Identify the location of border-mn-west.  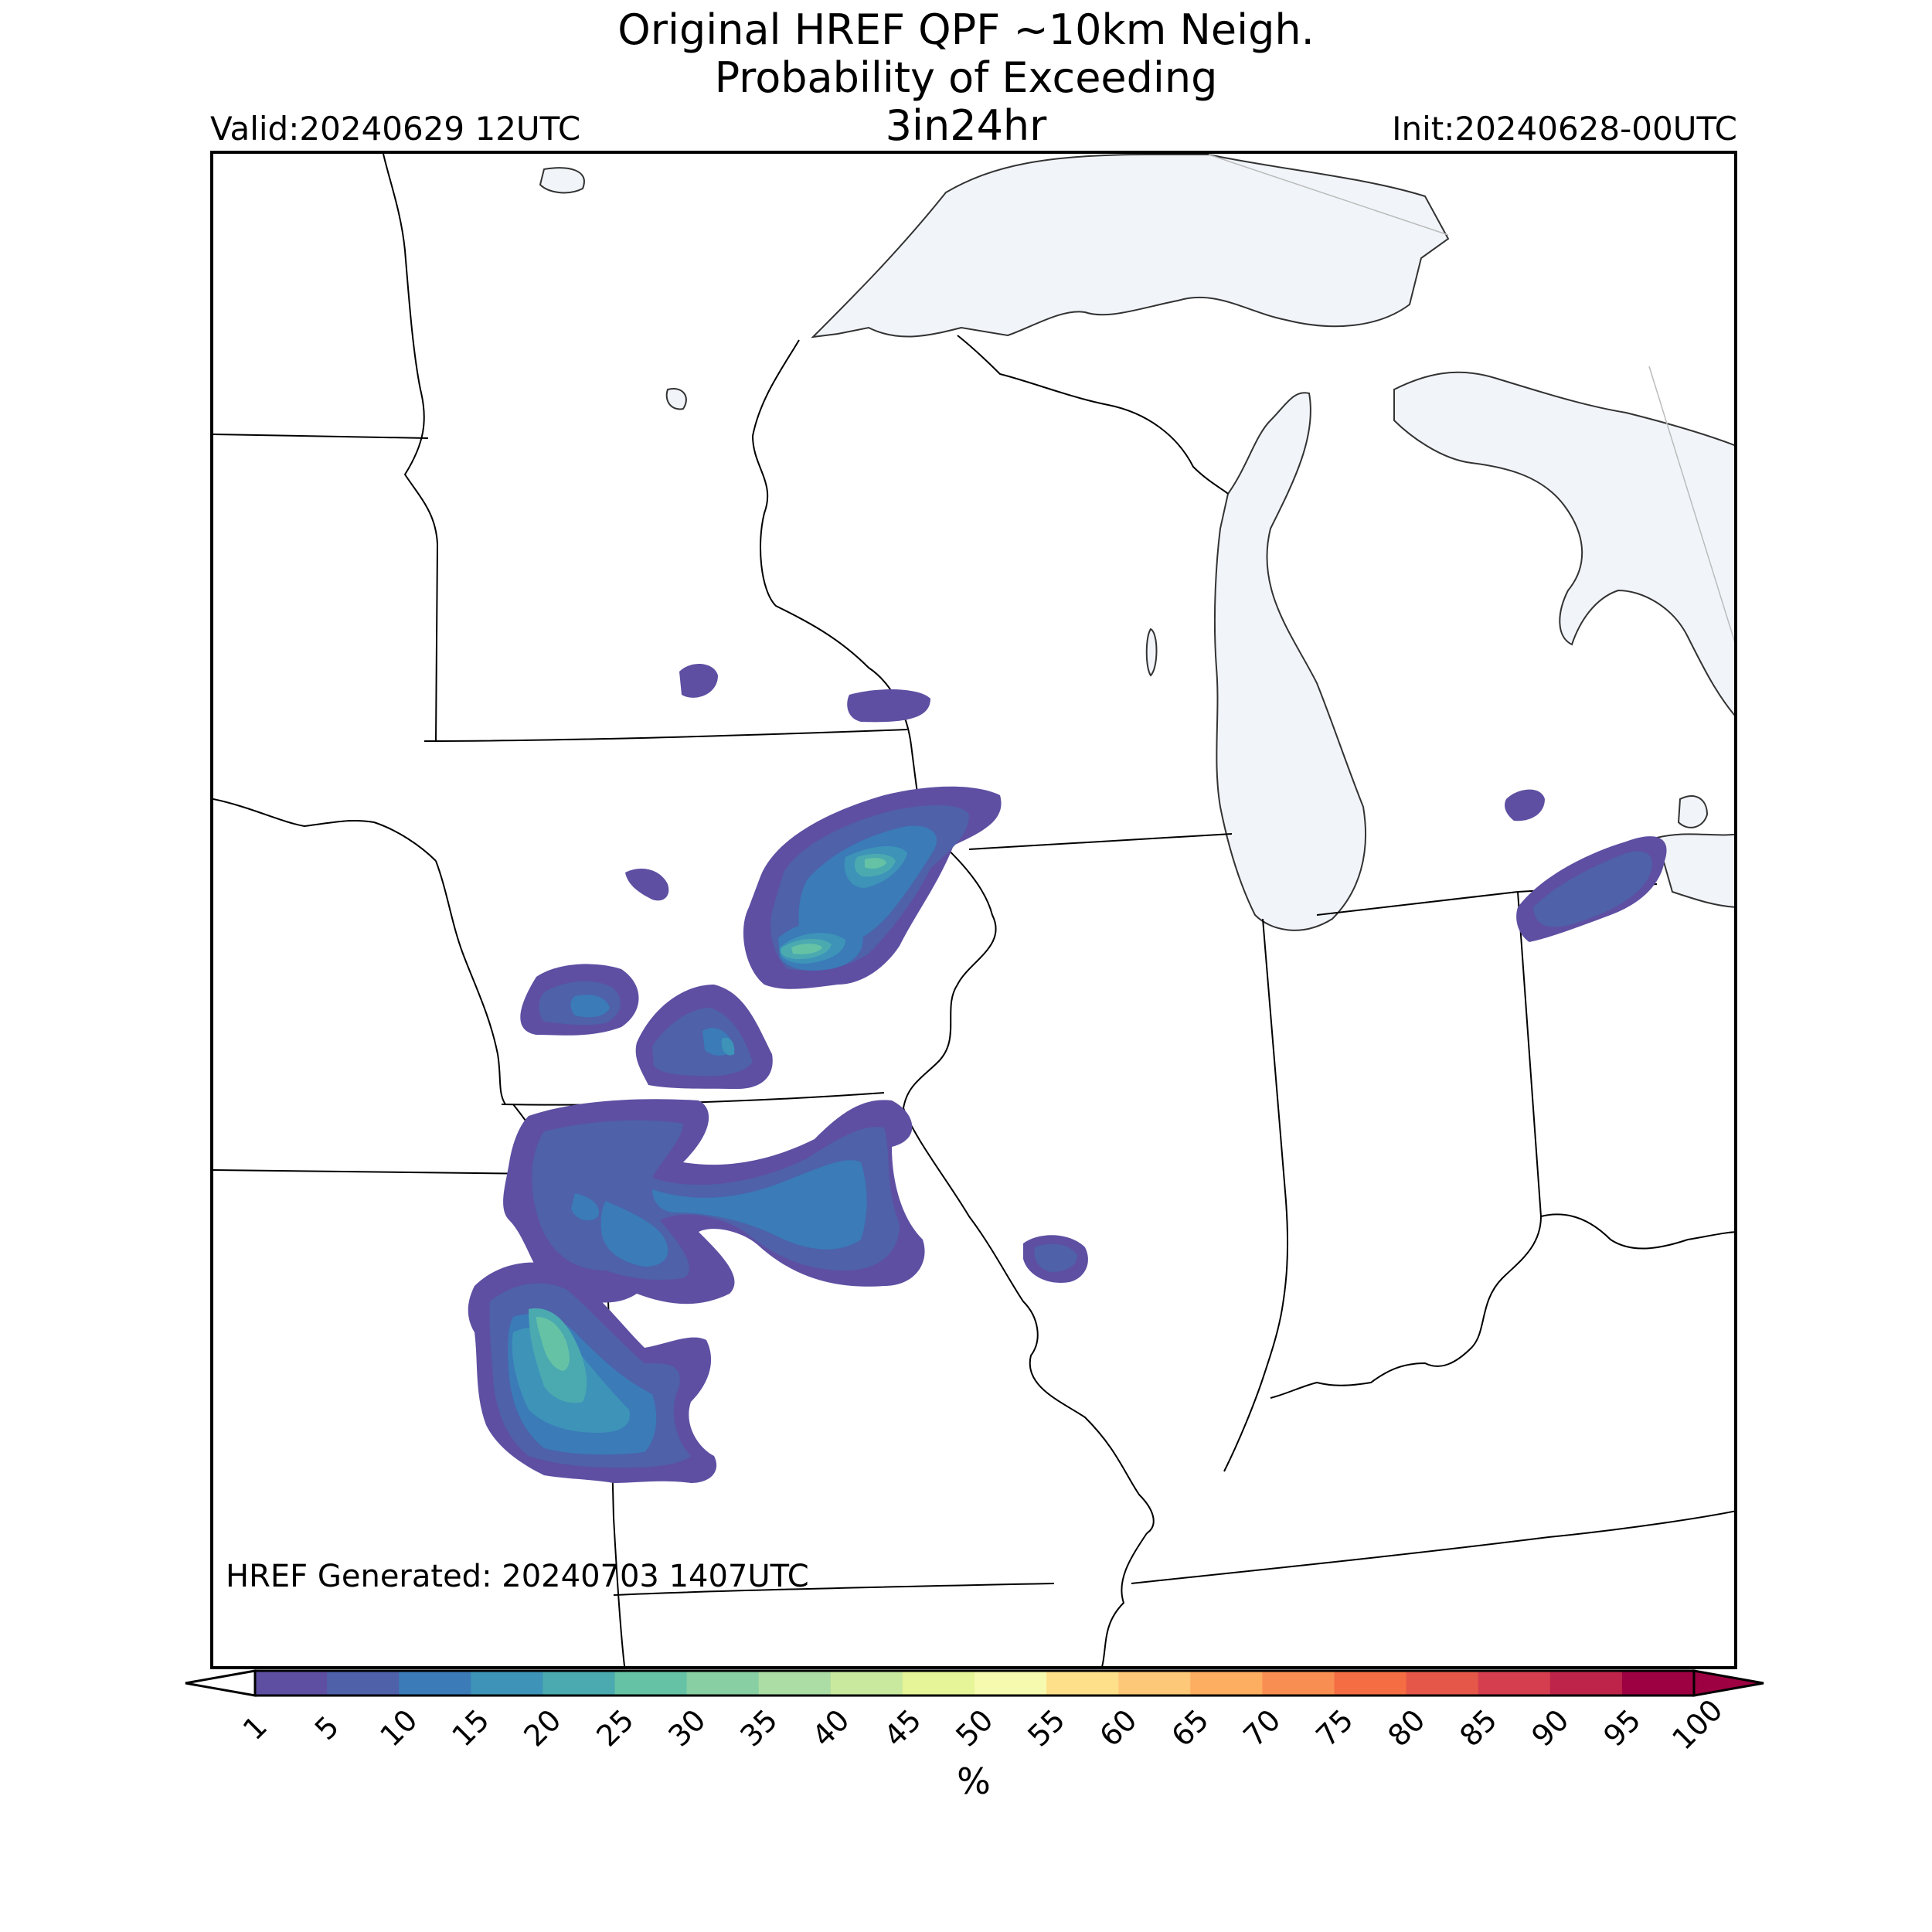
(411, 448).